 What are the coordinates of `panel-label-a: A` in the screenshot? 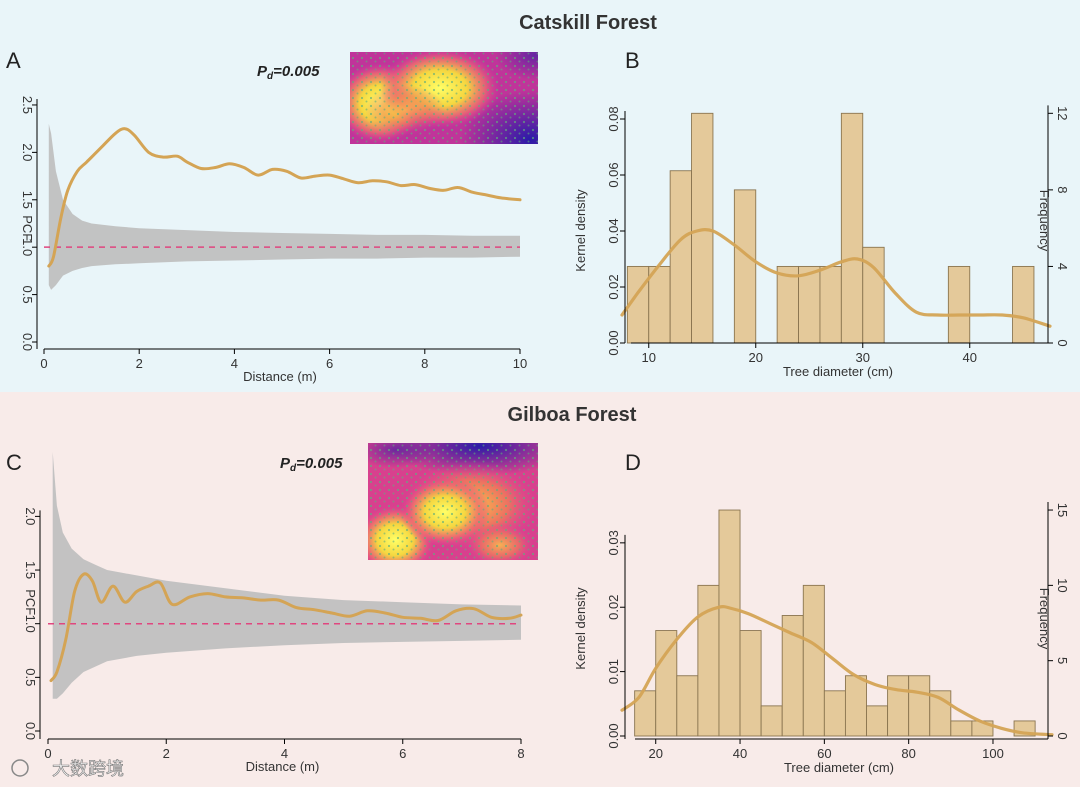 It's located at (13, 60).